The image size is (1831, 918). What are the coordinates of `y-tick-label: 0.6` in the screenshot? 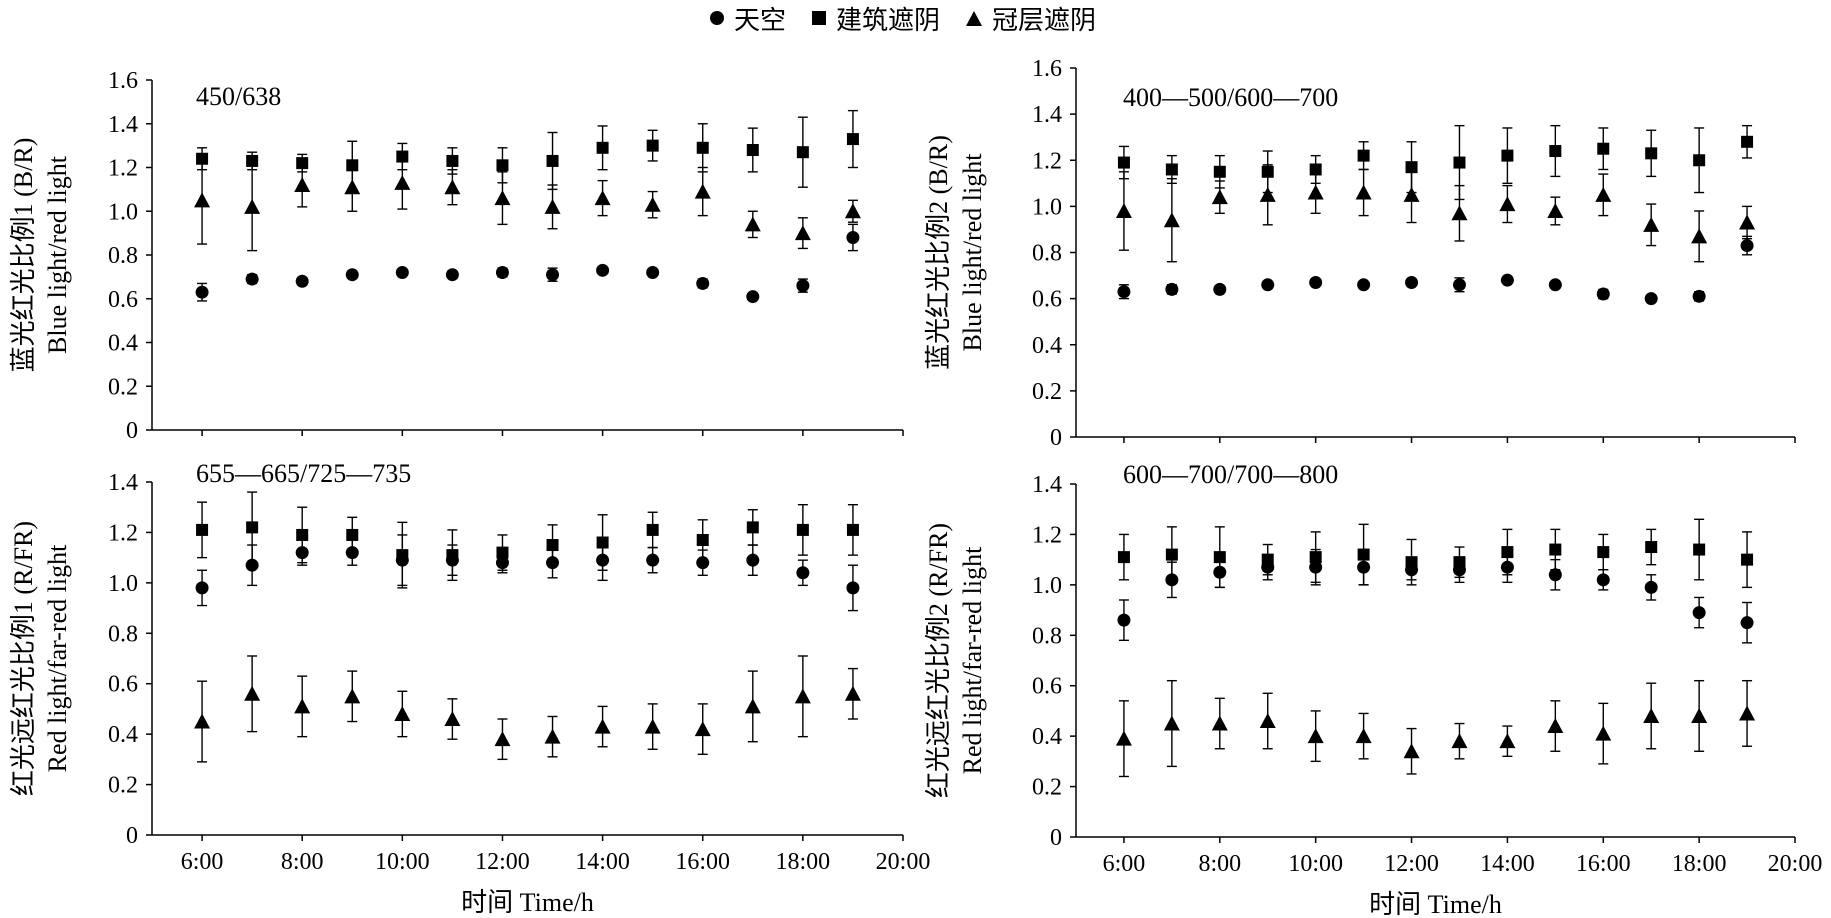 It's located at (1047, 300).